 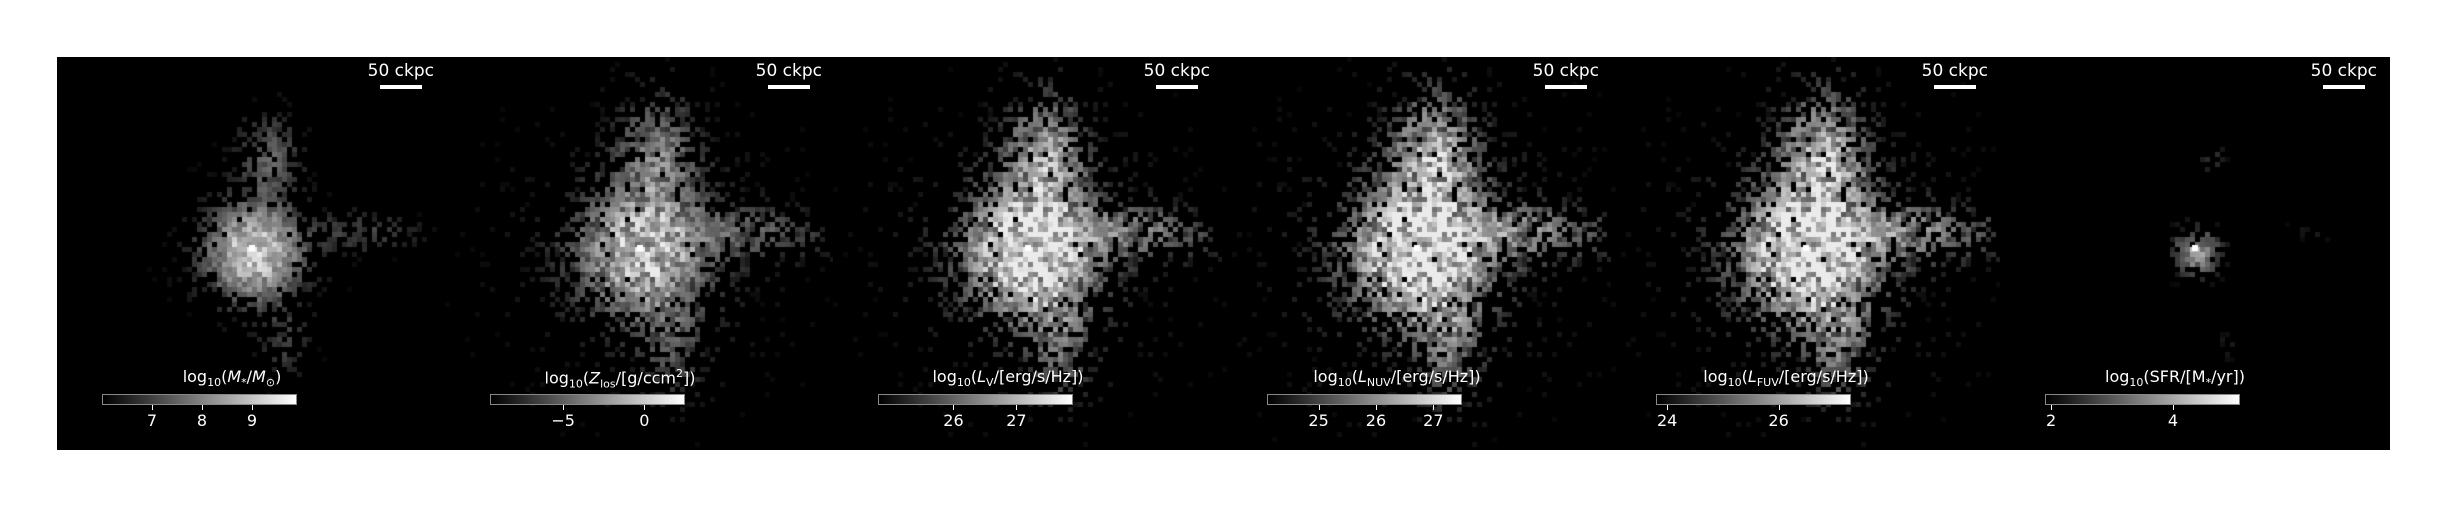 What do you see at coordinates (202, 420) in the screenshot?
I see `colorbar-tick-label: 8` at bounding box center [202, 420].